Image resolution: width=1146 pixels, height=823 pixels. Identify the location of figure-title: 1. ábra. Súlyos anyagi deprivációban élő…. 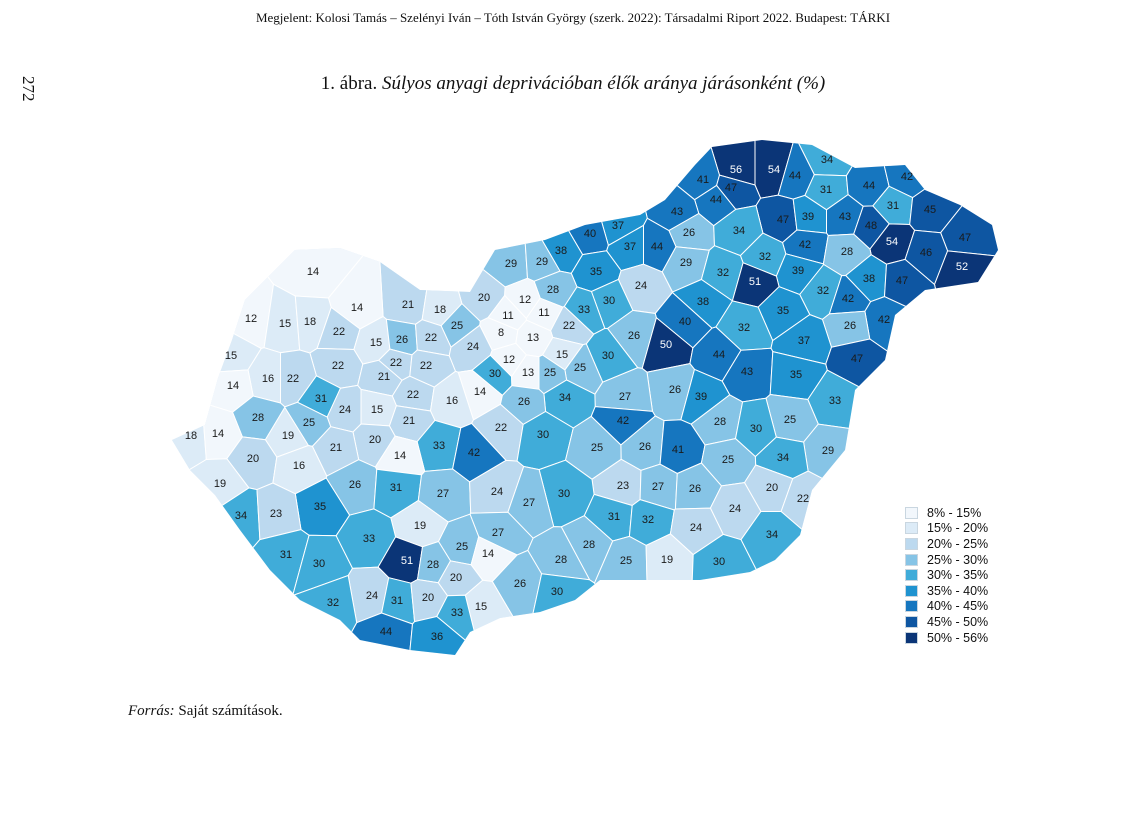
(573, 84).